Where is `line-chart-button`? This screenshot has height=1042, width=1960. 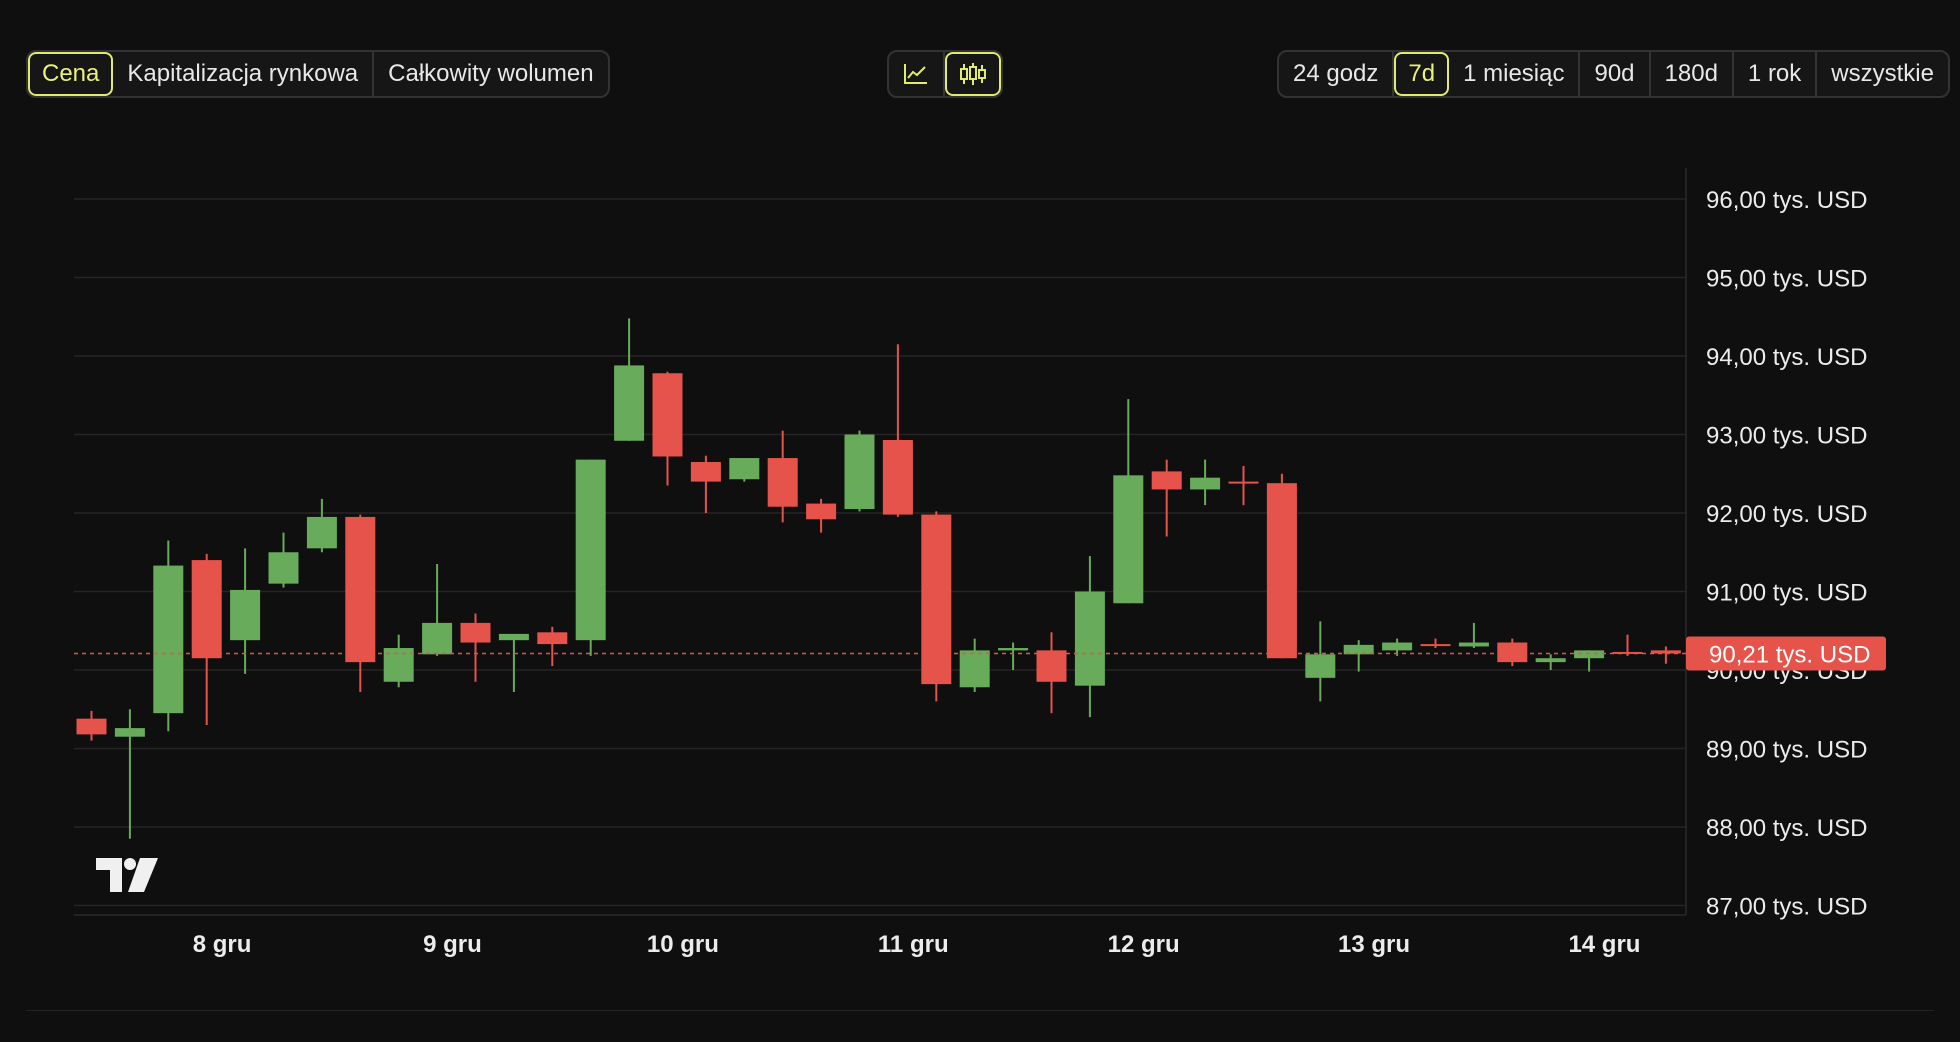 line-chart-button is located at coordinates (917, 74).